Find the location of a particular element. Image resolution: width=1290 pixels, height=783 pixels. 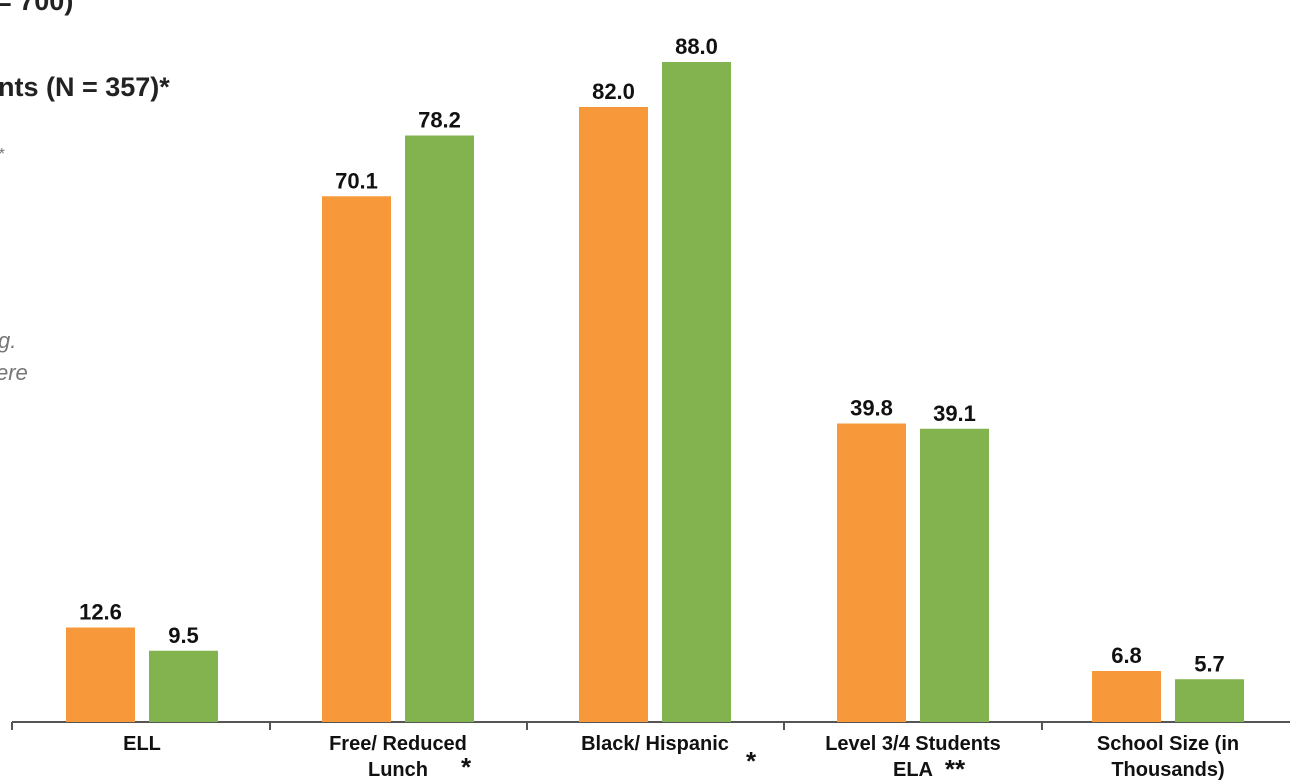

bar-value-label: 9.5 is located at coordinates (183, 635).